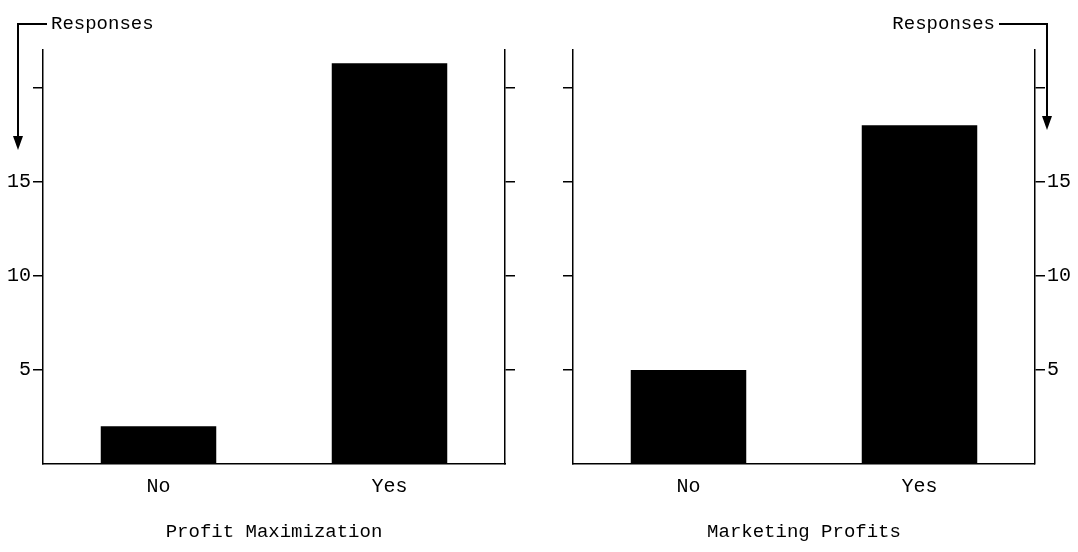 The width and height of the screenshot is (1078, 552). What do you see at coordinates (102, 24) in the screenshot?
I see `y-axis-title: Responses` at bounding box center [102, 24].